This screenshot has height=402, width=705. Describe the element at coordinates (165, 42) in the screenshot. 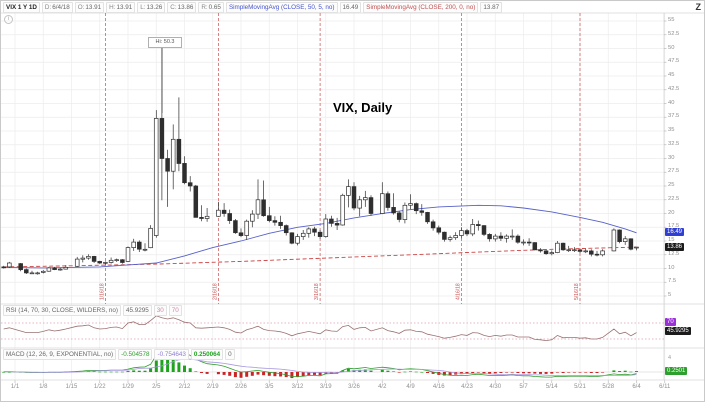

I see `hi-annotation: Hi: 50.3` at that location.